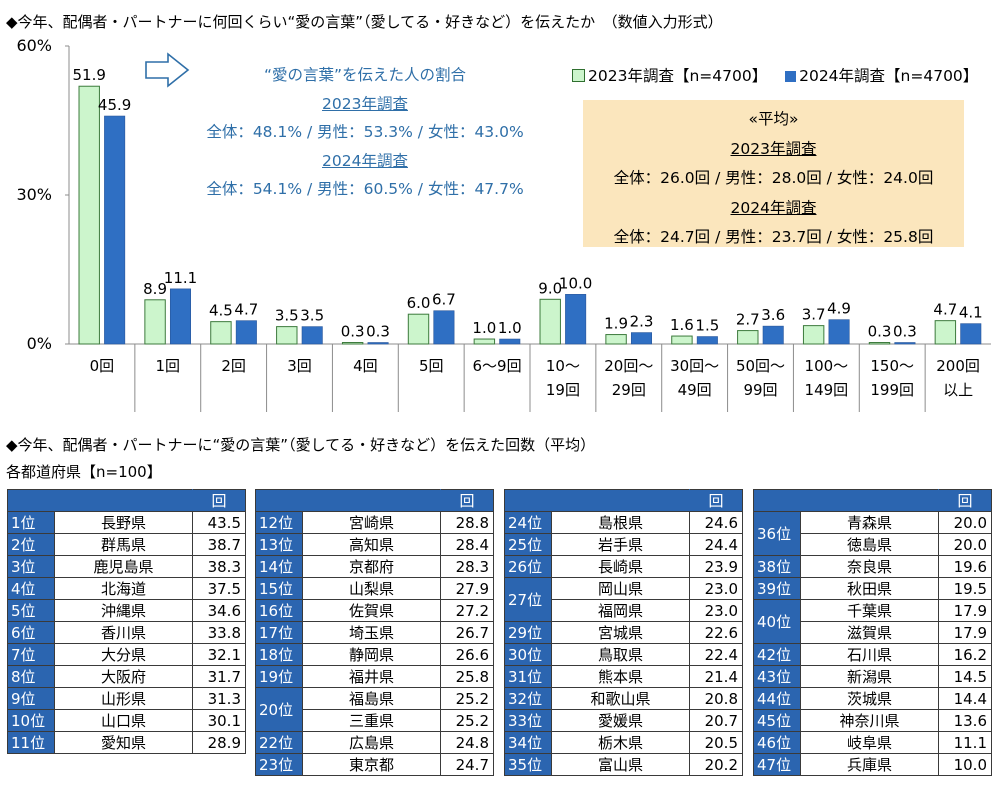 This screenshot has height=802, width=1000. What do you see at coordinates (219, 566) in the screenshot?
I see `value-cell: 38.3` at bounding box center [219, 566].